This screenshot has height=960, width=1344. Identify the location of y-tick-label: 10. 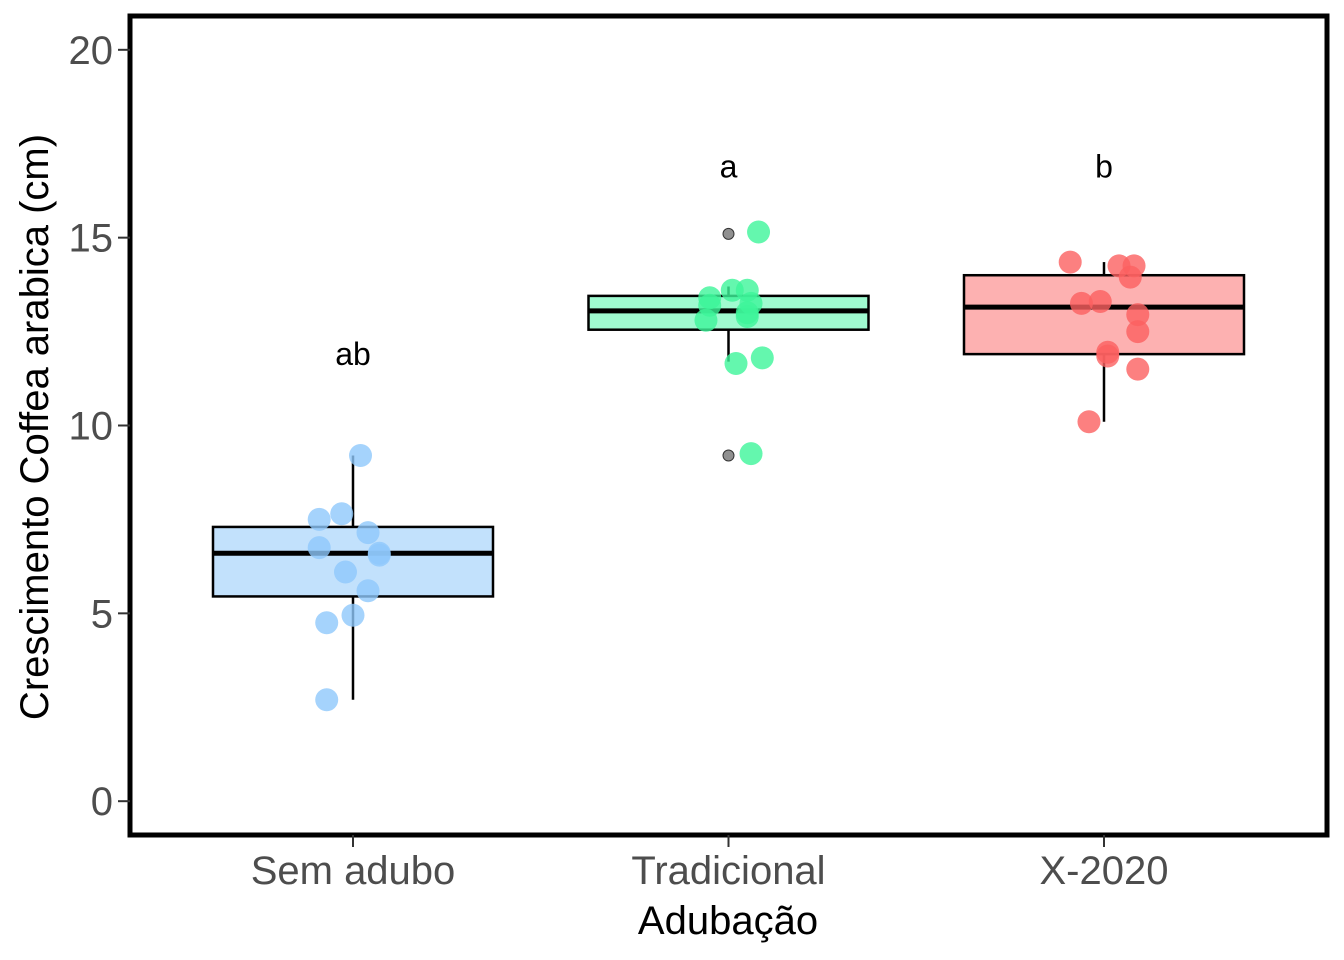
(91, 427).